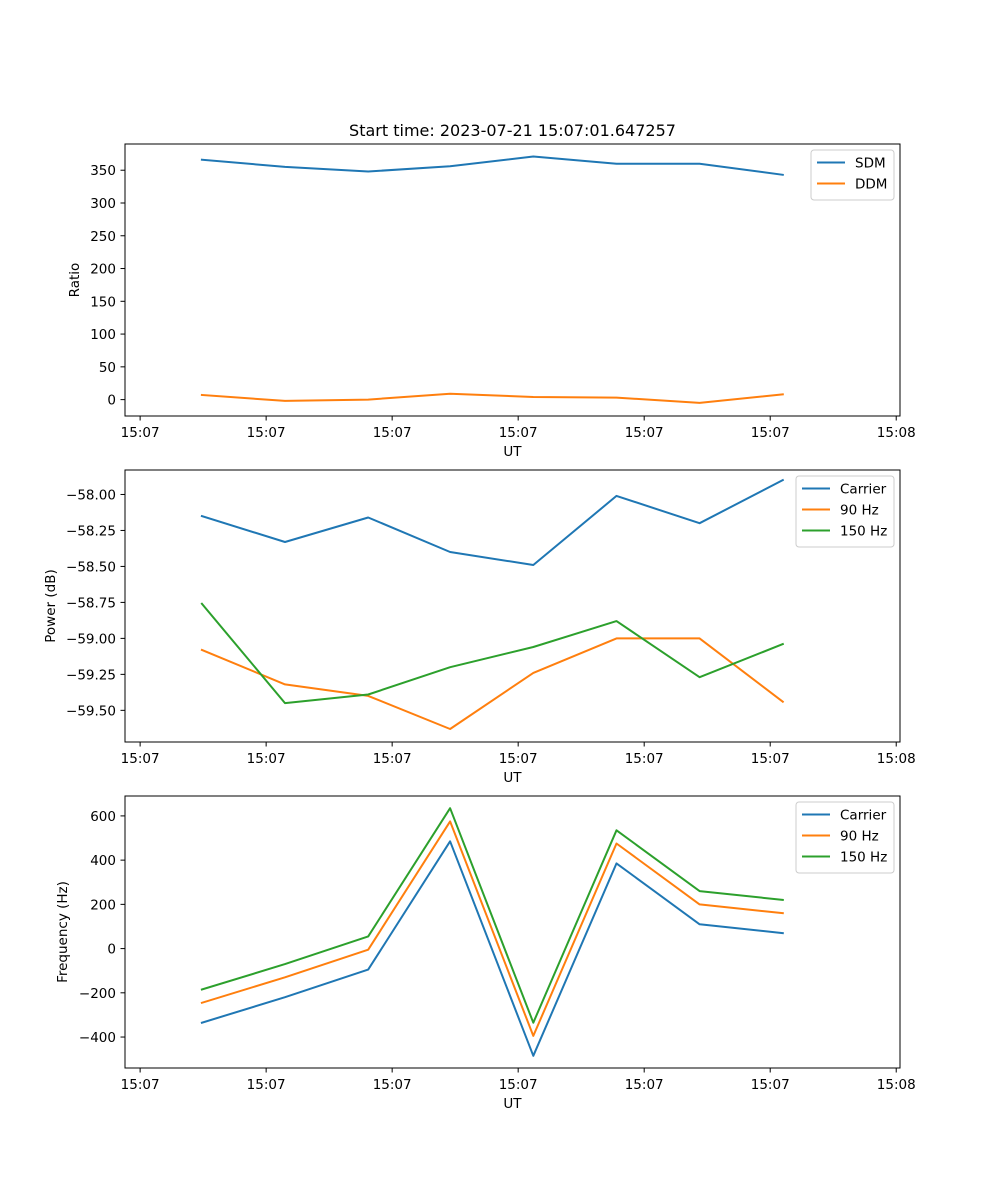 The width and height of the screenshot is (1000, 1200). Describe the element at coordinates (896, 433) in the screenshot. I see `ratio-x-tick-label: 15:08` at that location.